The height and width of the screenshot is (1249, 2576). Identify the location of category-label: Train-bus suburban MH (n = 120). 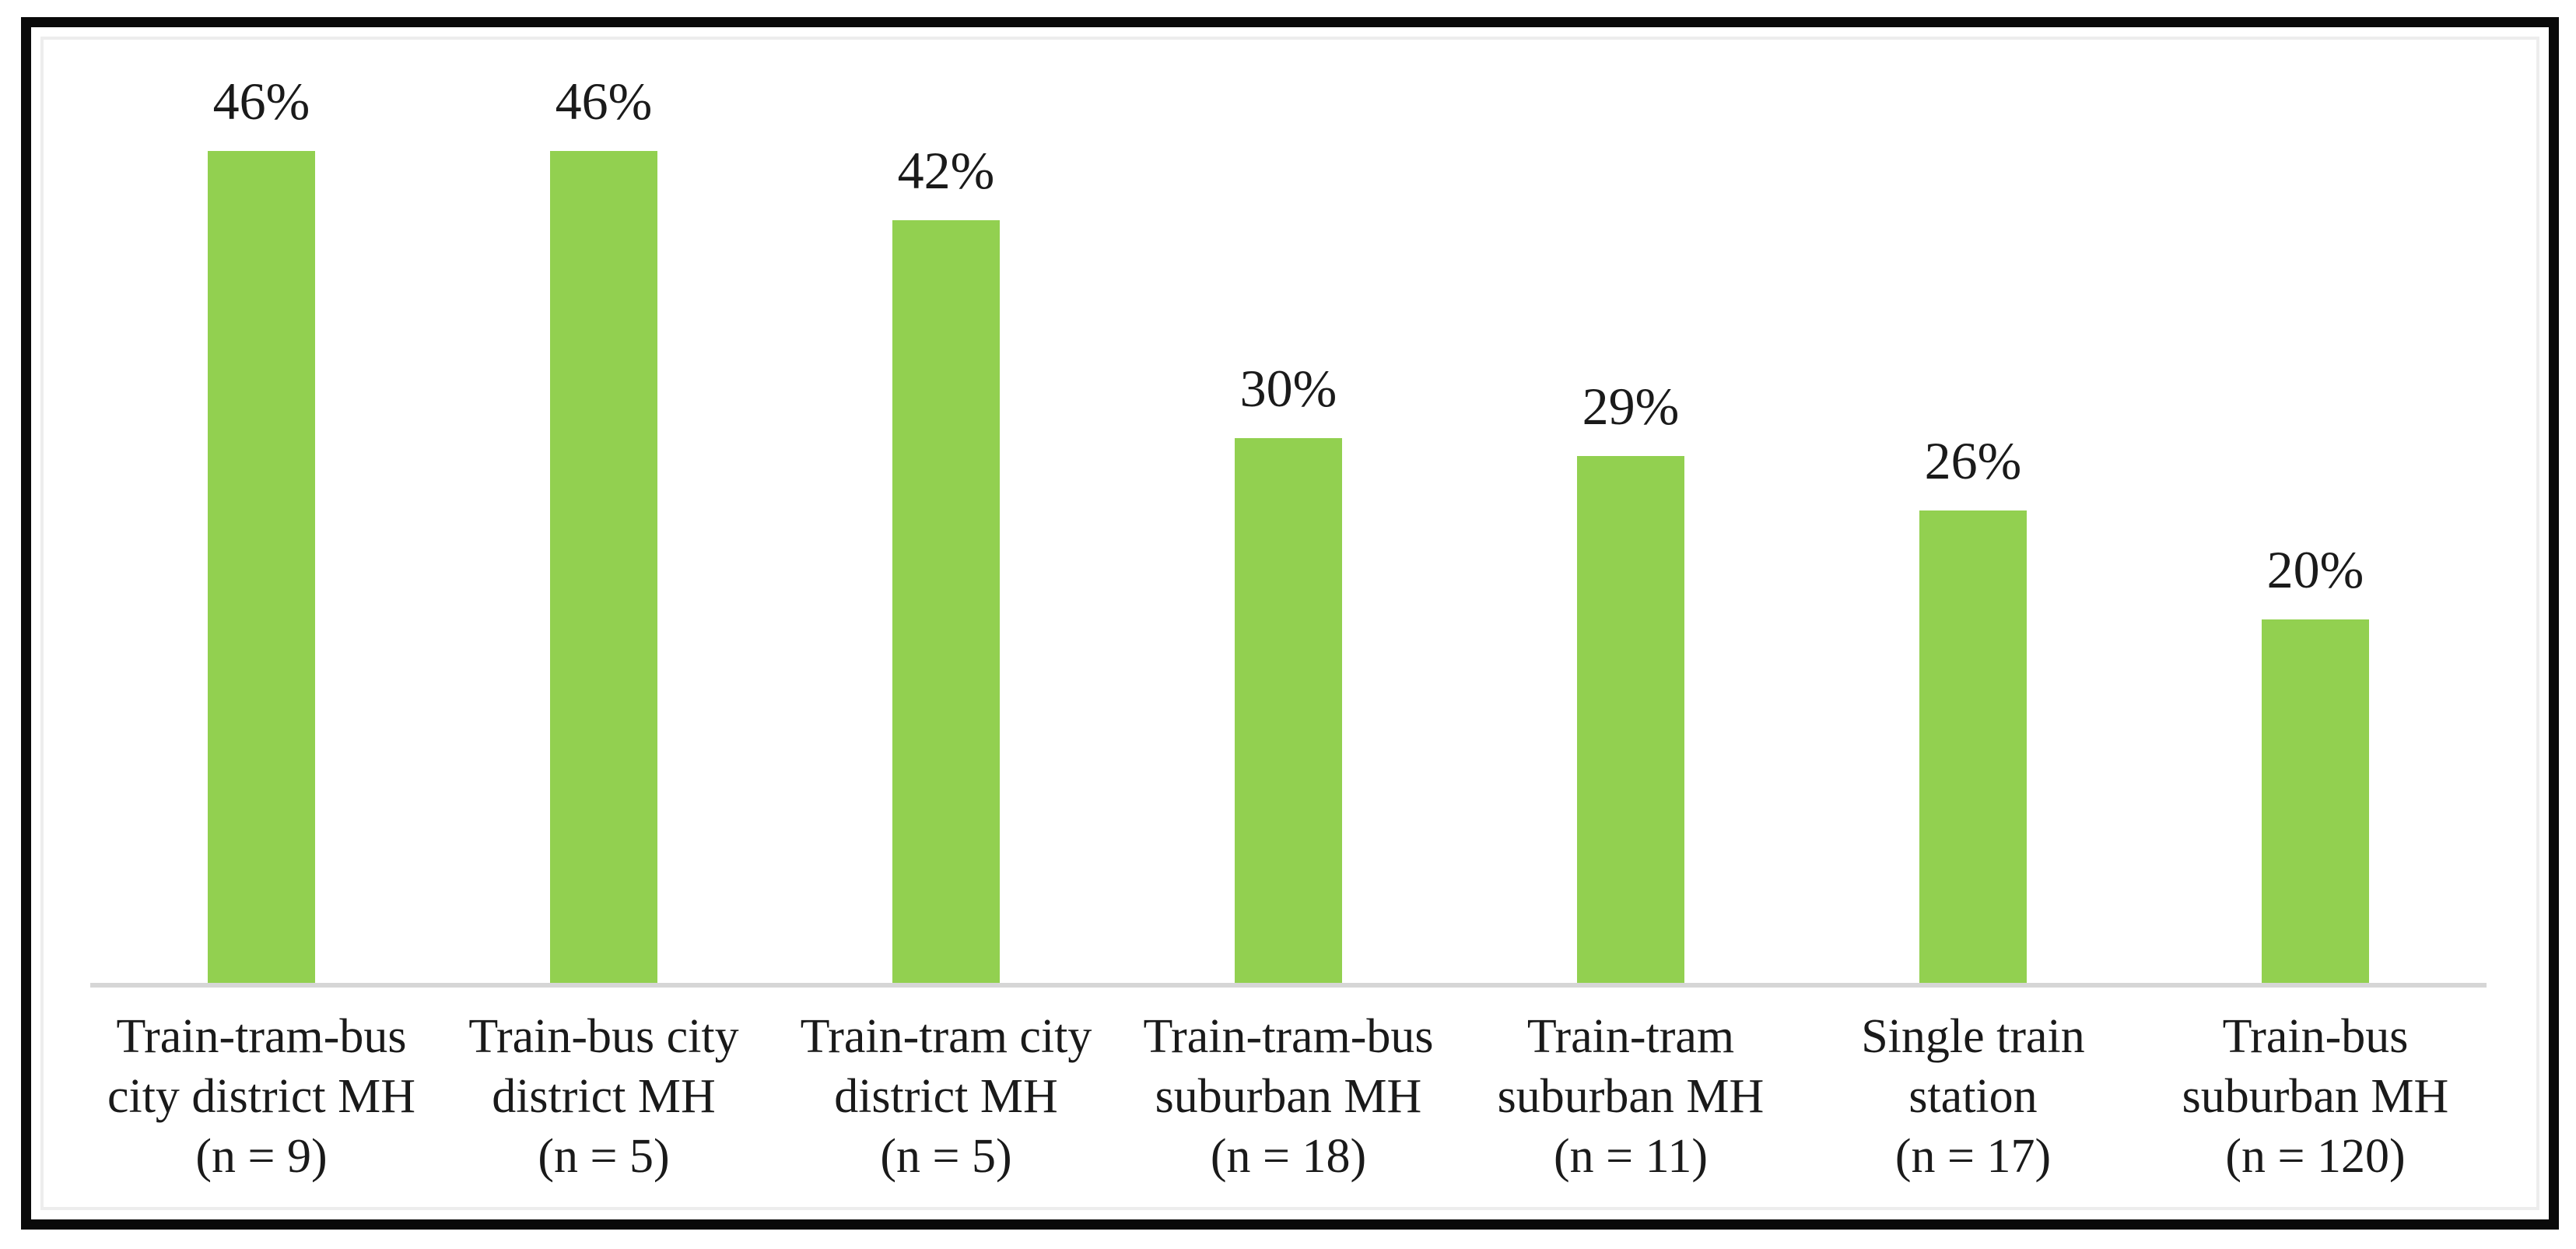
(2315, 1097).